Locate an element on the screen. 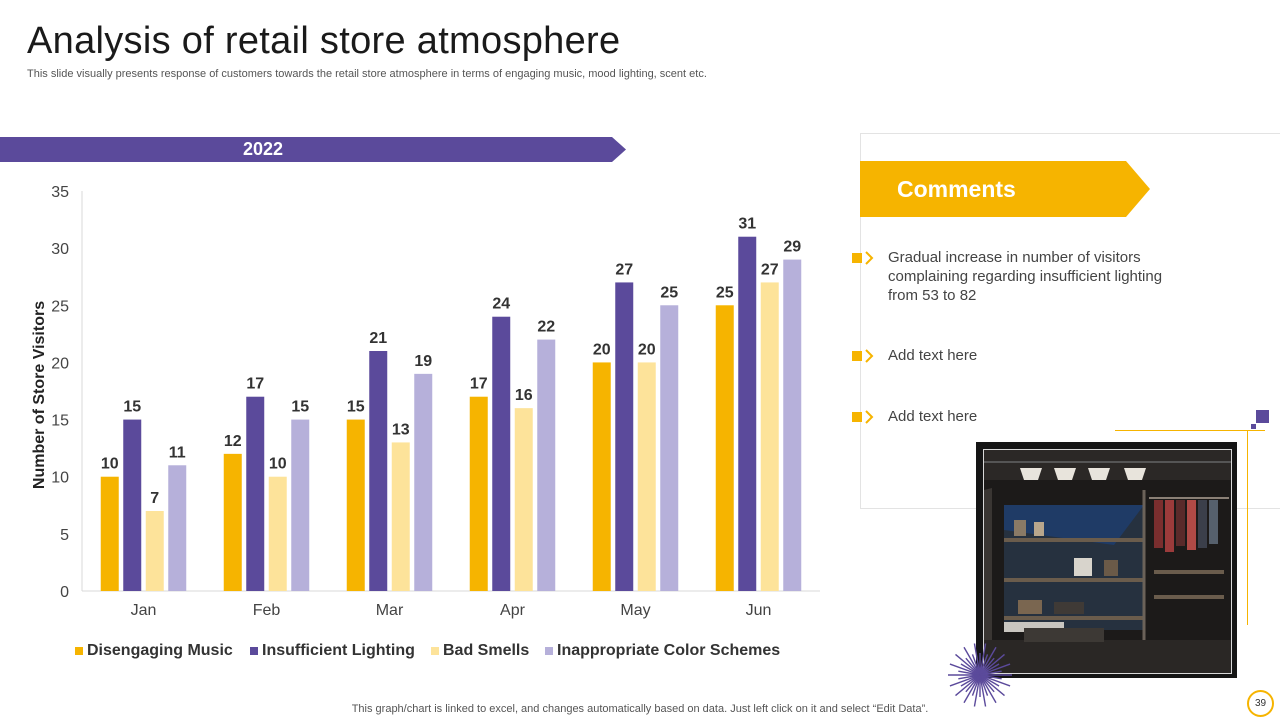 The height and width of the screenshot is (720, 1280). page-title: Analysis of retail store atmosphere is located at coordinates (324, 41).